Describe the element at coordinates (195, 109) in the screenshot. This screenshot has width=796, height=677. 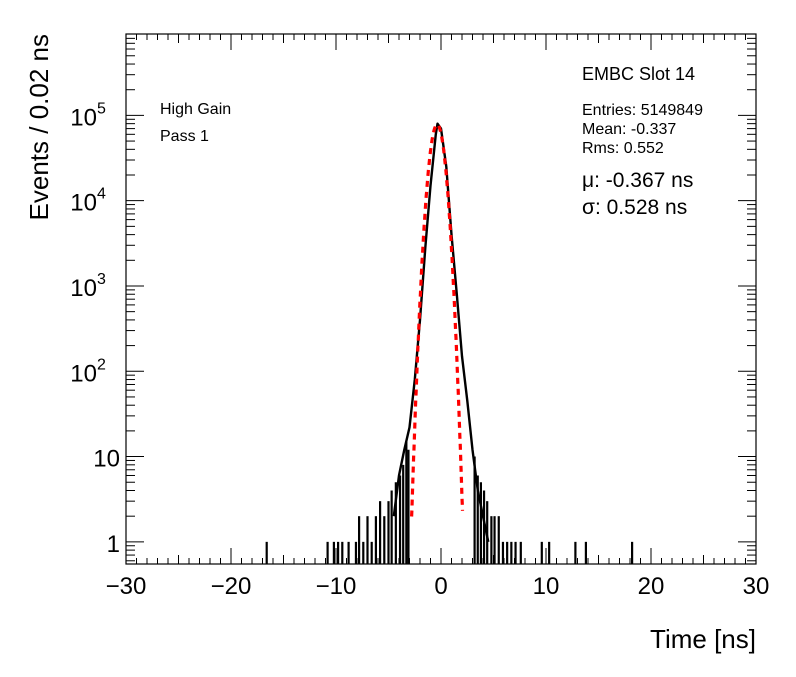
I see `legend-gain: High Gain` at that location.